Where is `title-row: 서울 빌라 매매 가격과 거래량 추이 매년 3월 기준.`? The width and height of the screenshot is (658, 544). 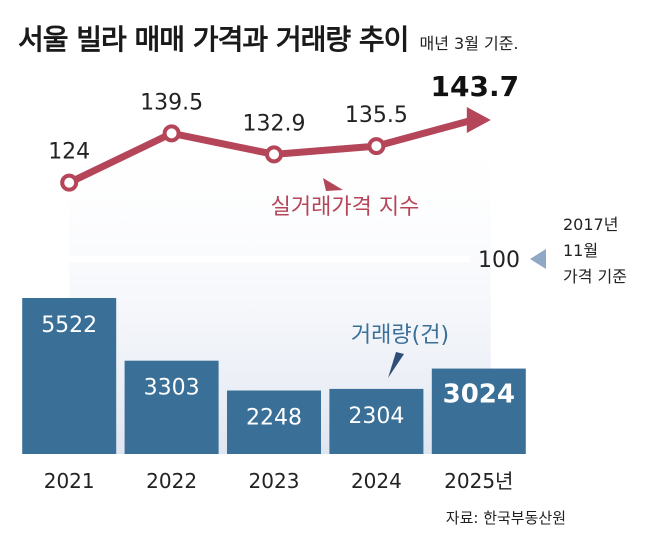
title-row: 서울 빌라 매매 가격과 거래량 추이 매년 3월 기준. is located at coordinates (268, 38).